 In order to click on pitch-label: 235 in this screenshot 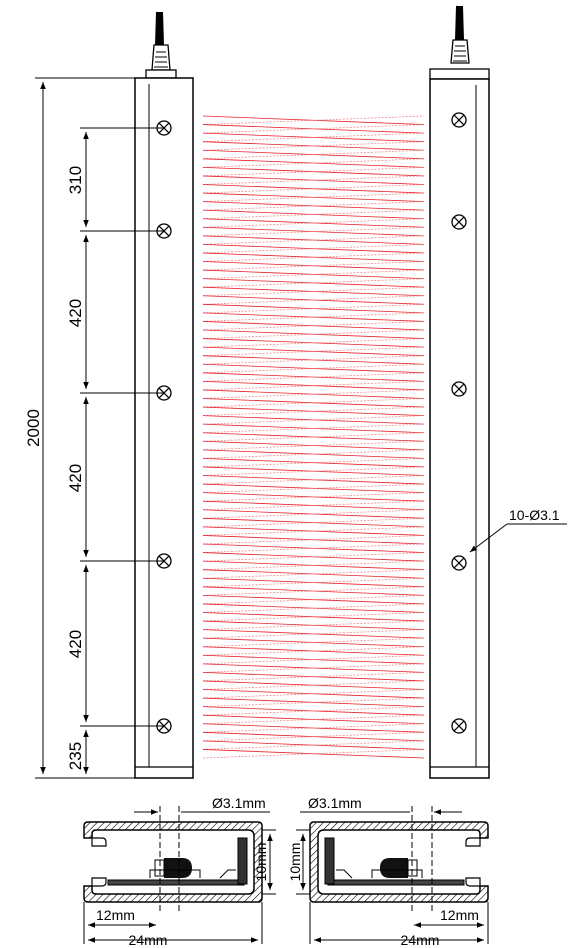, I will do `click(75, 756)`.